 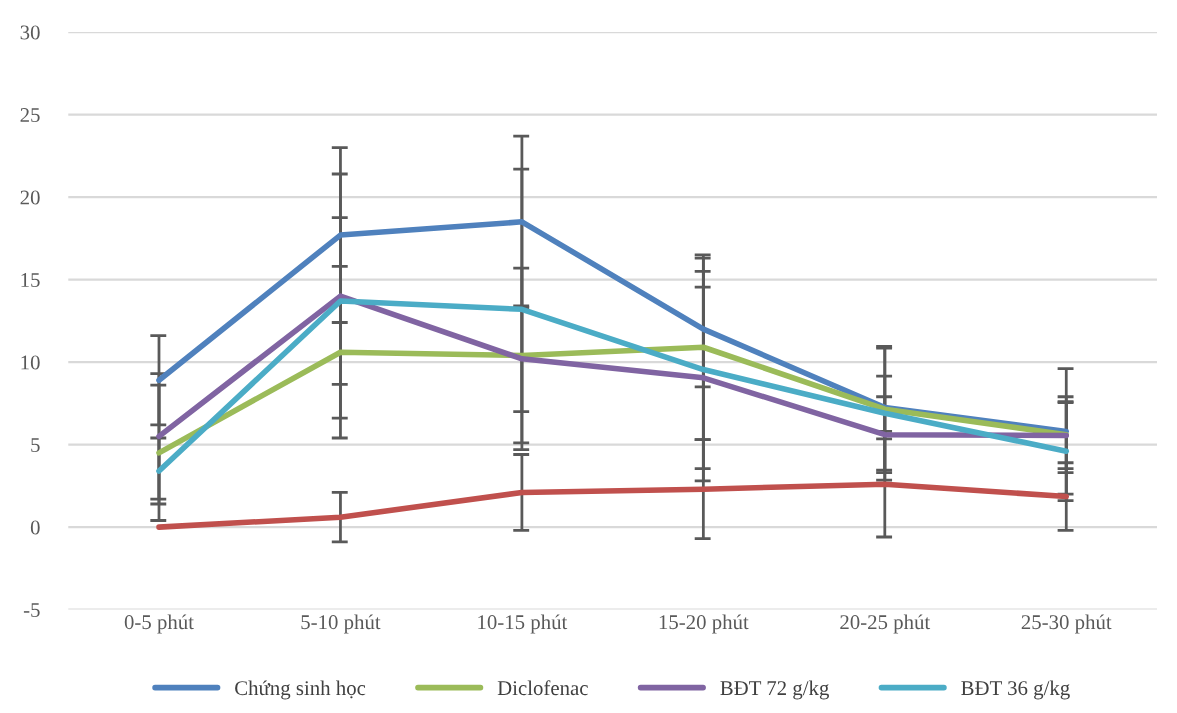 I want to click on y-tick-label: 25, so click(x=30, y=115).